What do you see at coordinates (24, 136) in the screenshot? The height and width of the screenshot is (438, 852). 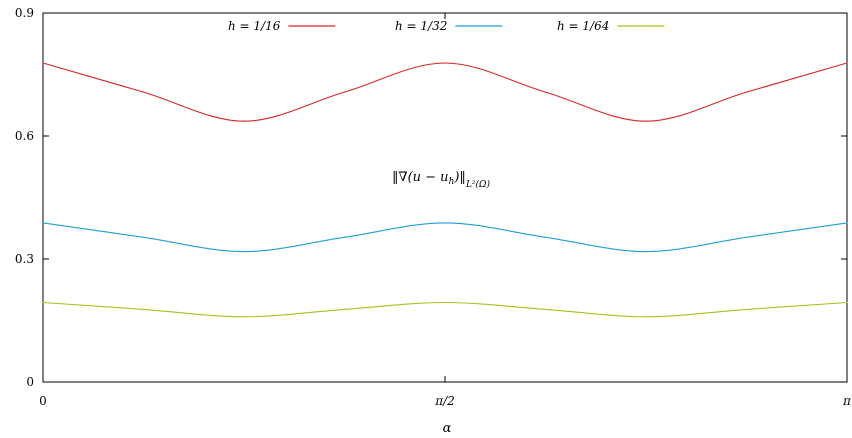 I see `y-tick-label: 0.6` at bounding box center [24, 136].